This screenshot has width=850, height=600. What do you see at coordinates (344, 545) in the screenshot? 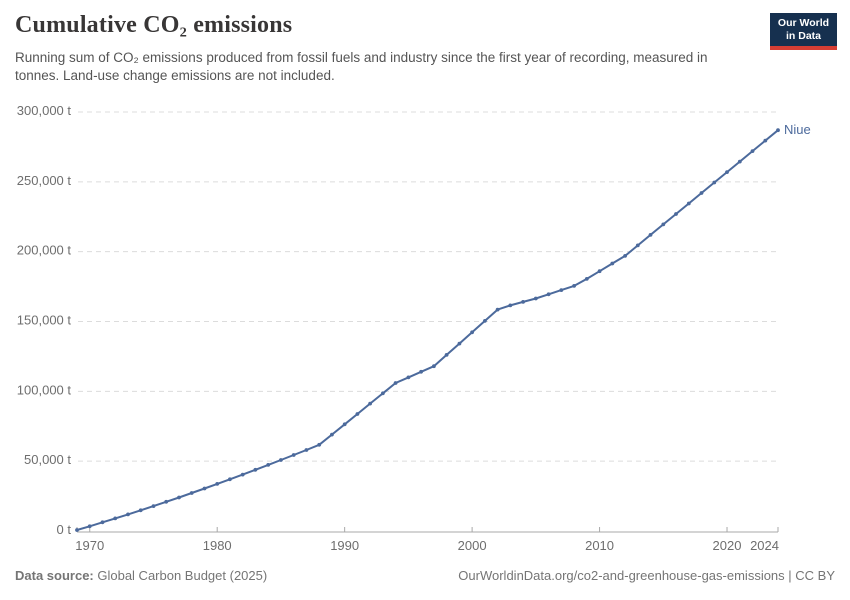
I see `x-axis-tick-label: 1990` at bounding box center [344, 545].